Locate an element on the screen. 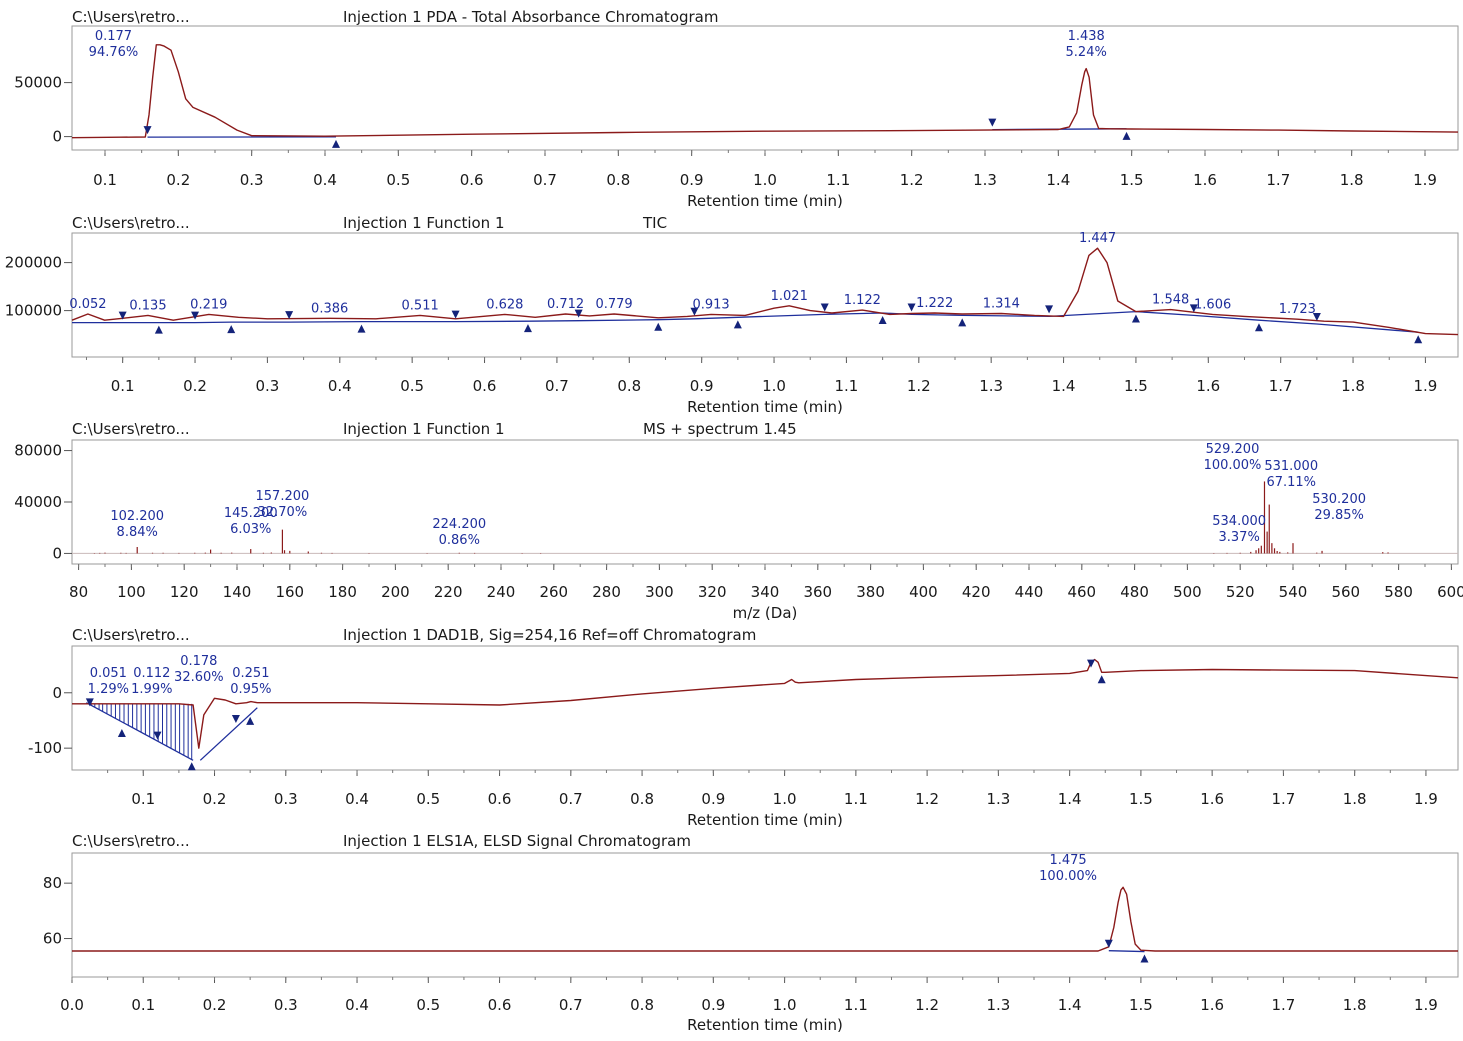  y-tick-label: 40000 is located at coordinates (38, 502).